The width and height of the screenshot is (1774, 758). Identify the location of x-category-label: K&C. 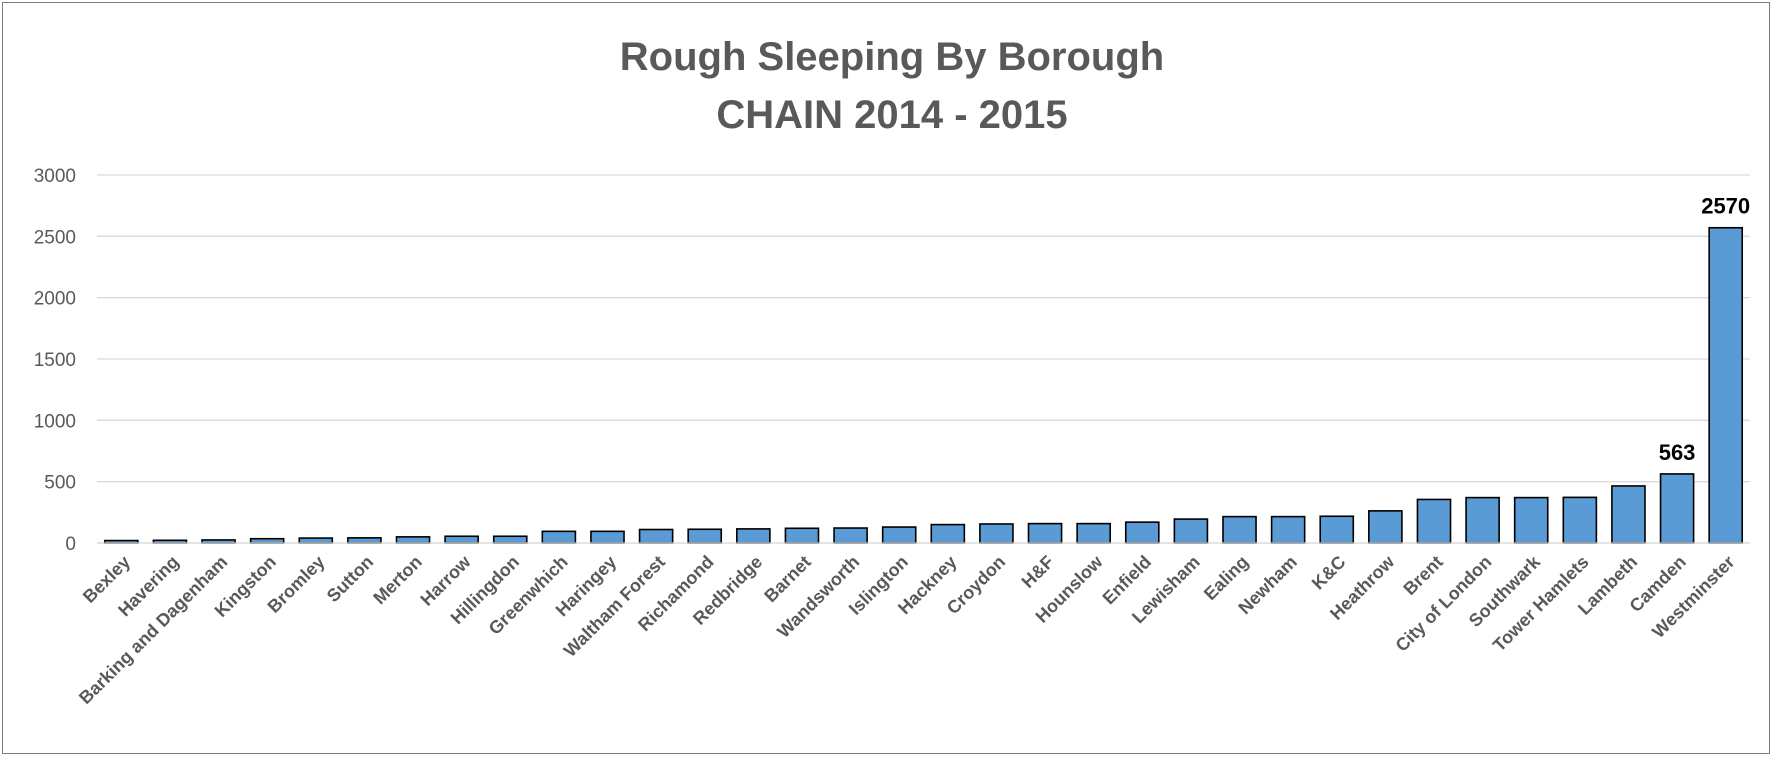
(1329, 573).